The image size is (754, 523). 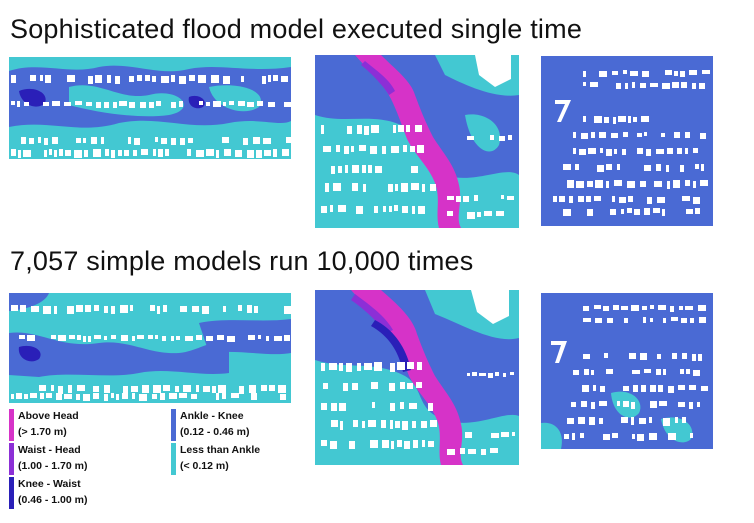 I want to click on legend-range: (< 0.12 m), so click(x=204, y=466).